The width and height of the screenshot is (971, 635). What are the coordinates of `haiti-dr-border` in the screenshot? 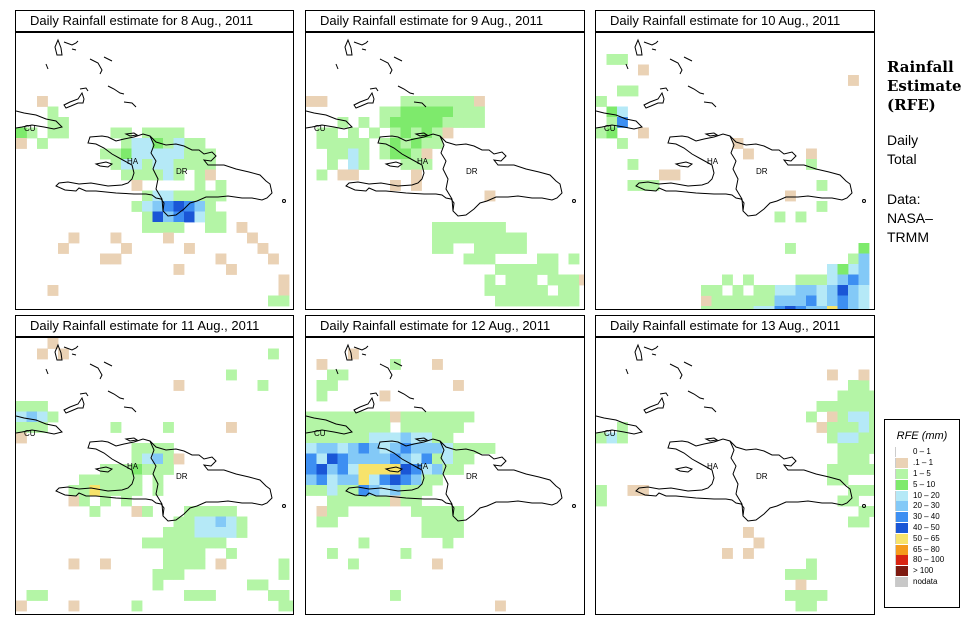 It's located at (446, 478).